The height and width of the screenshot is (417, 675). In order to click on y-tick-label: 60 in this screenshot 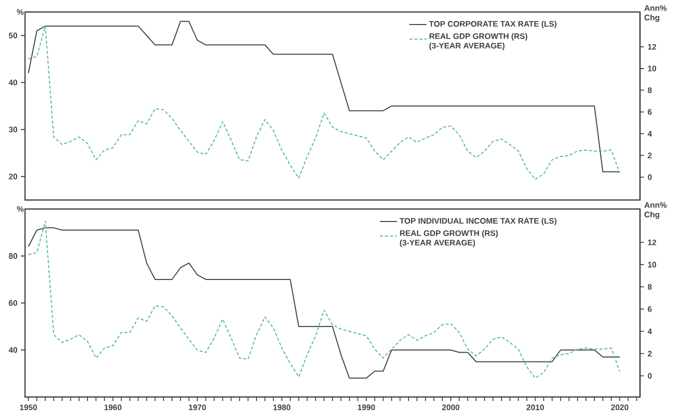, I will do `click(13, 303)`.